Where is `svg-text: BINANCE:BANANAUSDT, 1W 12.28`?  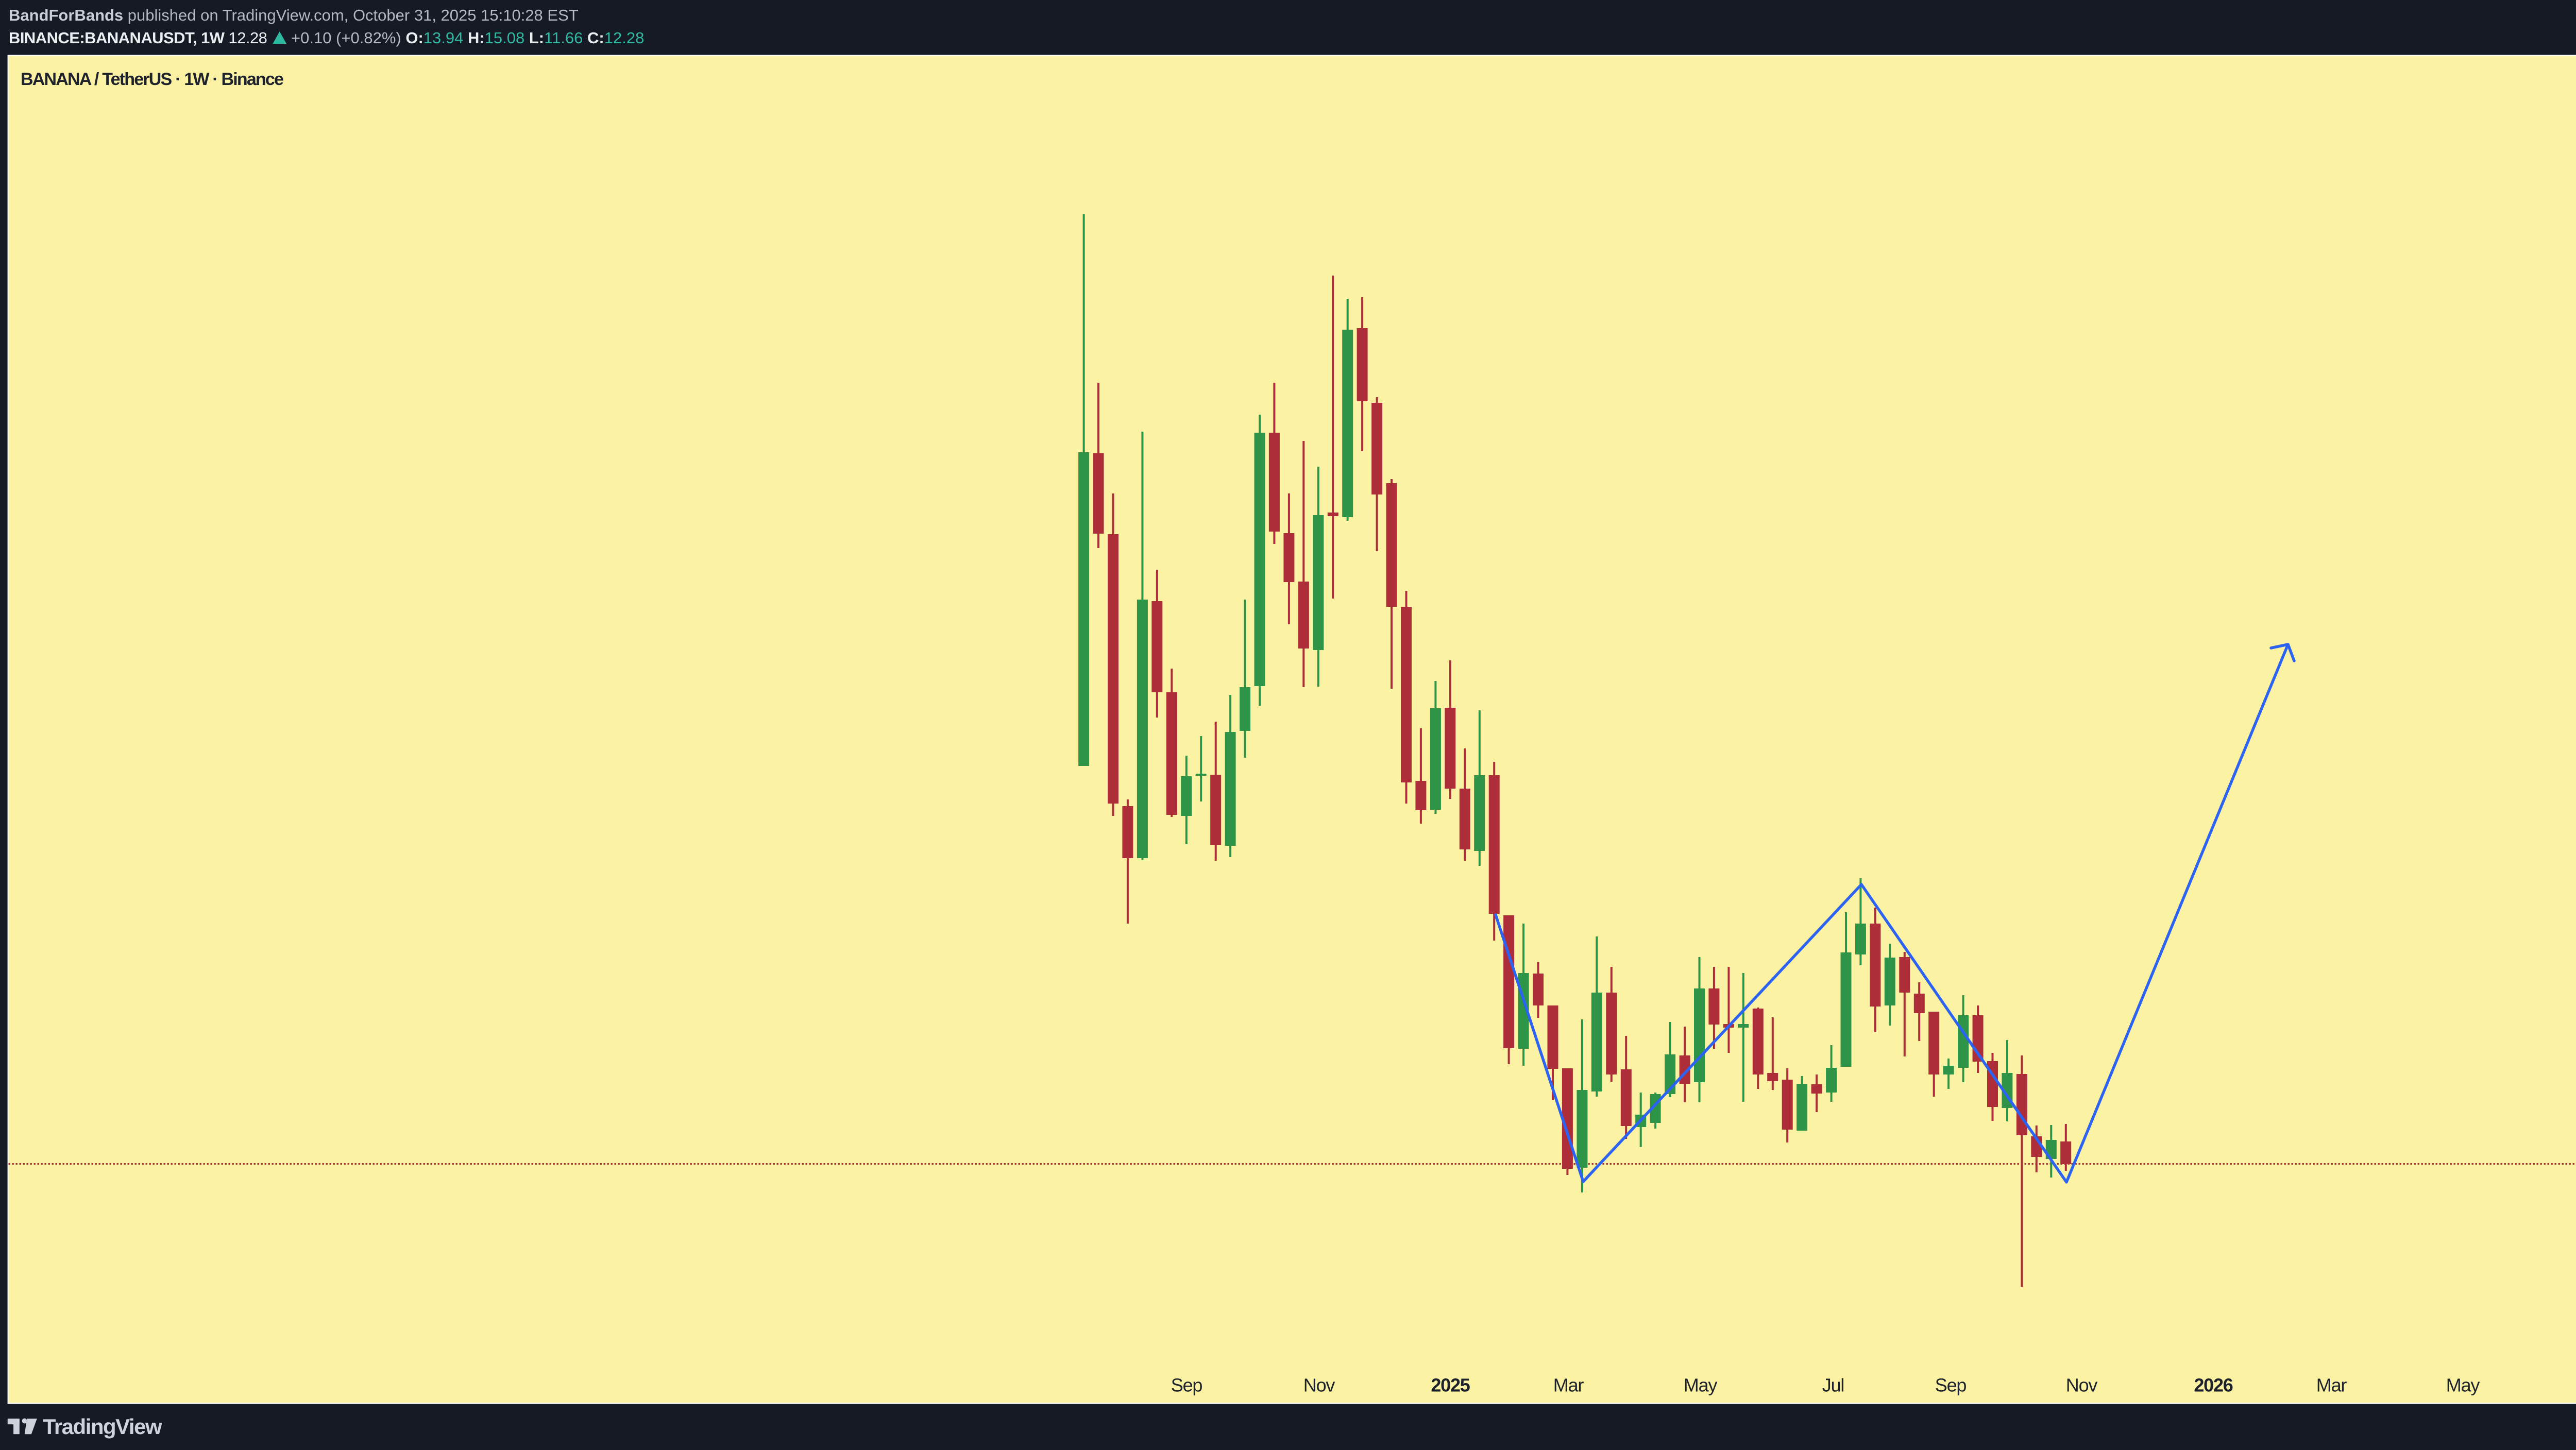 svg-text: BINANCE:BANANAUSDT, 1W 12.28 is located at coordinates (138, 38).